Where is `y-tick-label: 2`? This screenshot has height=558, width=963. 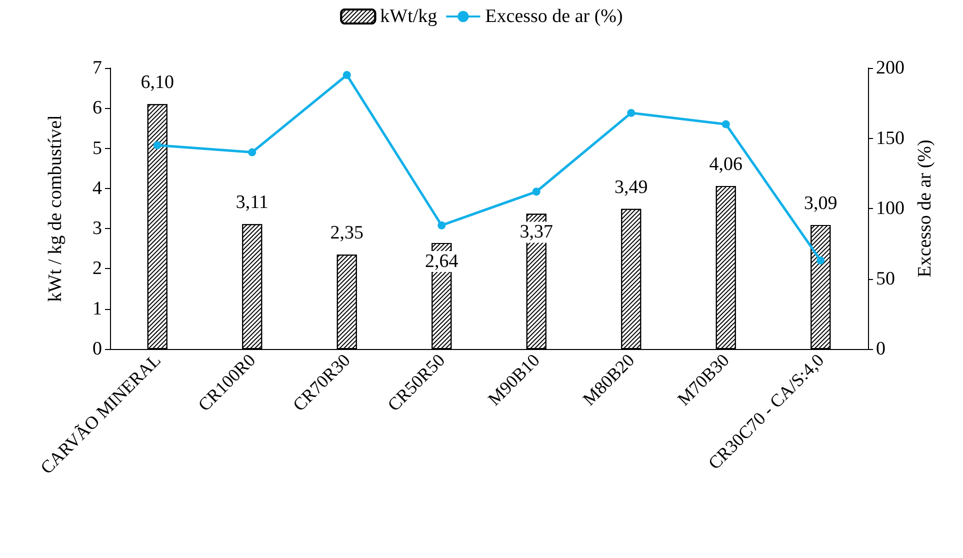 y-tick-label: 2 is located at coordinates (97, 269).